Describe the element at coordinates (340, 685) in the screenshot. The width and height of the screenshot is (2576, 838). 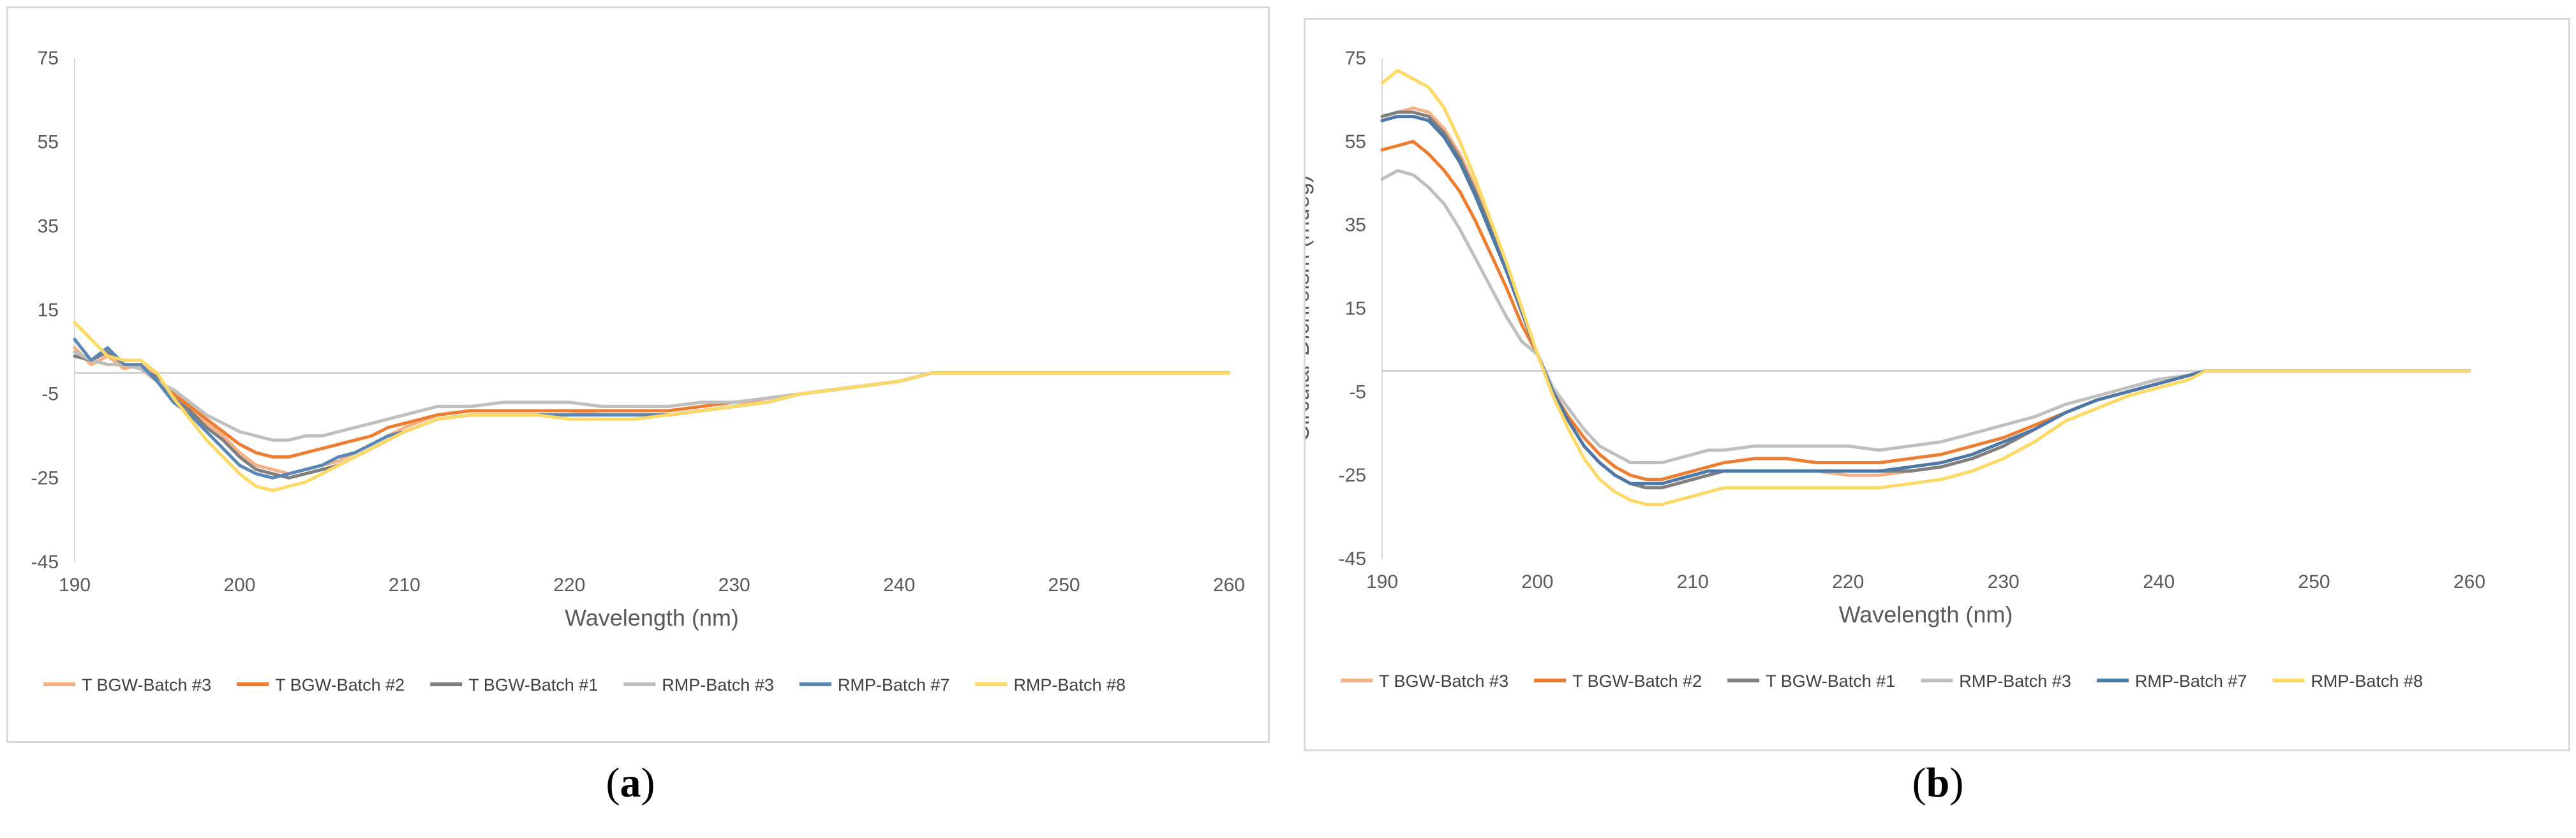
I see `chart-a-legend-label-2: T BGW-Batch #2` at that location.